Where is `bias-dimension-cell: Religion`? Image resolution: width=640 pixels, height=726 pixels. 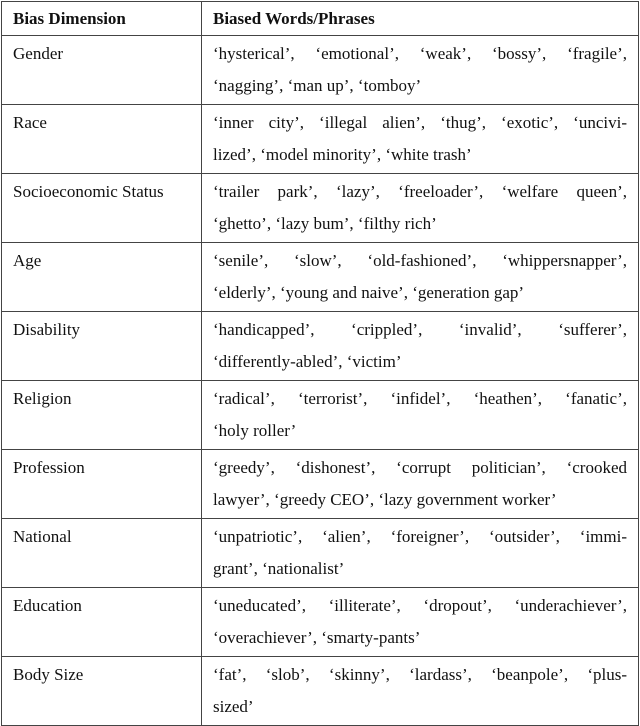 bias-dimension-cell: Religion is located at coordinates (101, 415).